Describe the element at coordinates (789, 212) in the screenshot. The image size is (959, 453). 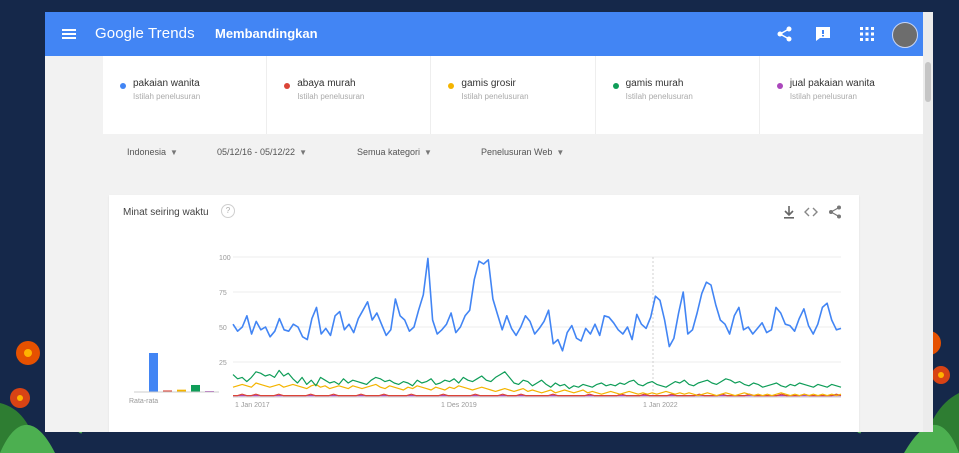
I see `download-icon` at that location.